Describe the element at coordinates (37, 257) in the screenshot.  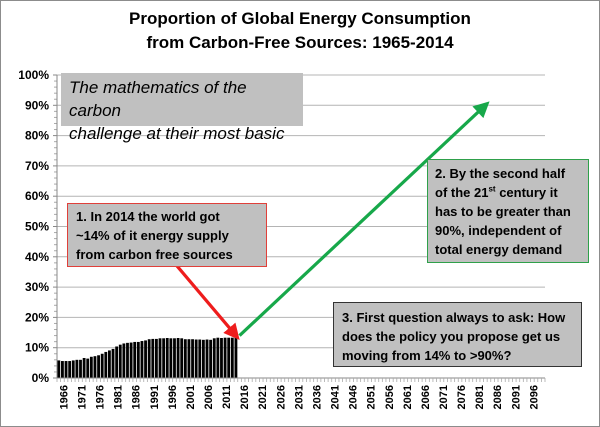
I see `y-tick-label: 40%` at that location.